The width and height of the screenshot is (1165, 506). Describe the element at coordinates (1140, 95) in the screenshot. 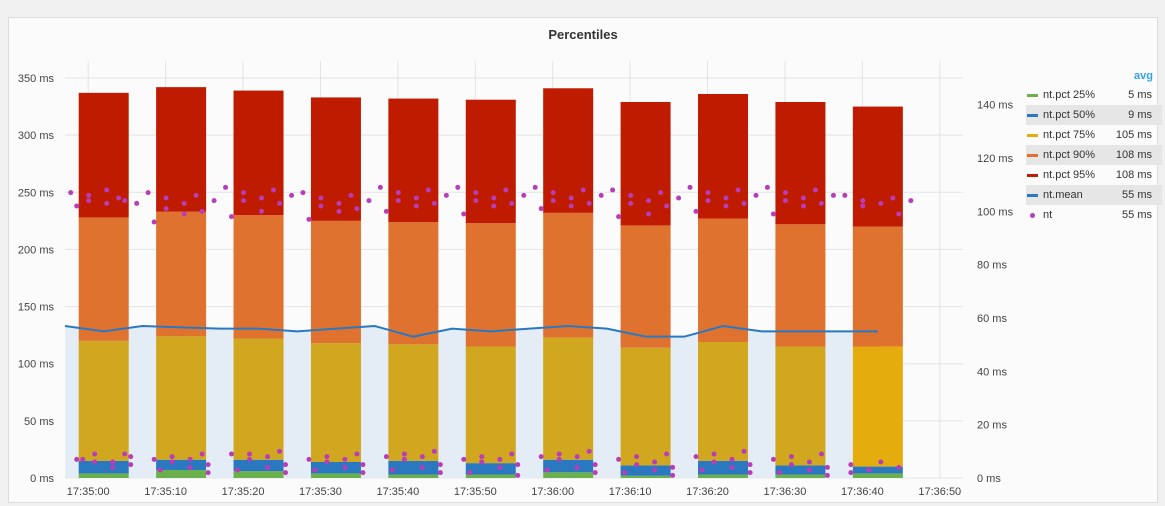

I see `legend-item-avg: 5 ms` at that location.